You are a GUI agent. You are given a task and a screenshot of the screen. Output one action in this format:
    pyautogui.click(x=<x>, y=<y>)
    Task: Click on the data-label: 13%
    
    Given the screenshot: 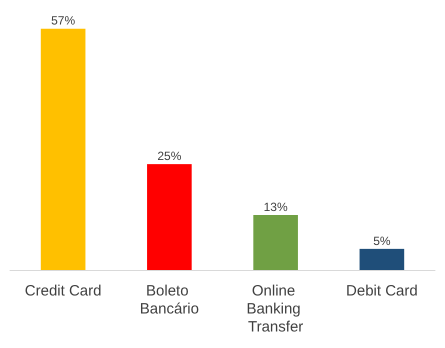 What is the action you would take?
    pyautogui.click(x=276, y=207)
    